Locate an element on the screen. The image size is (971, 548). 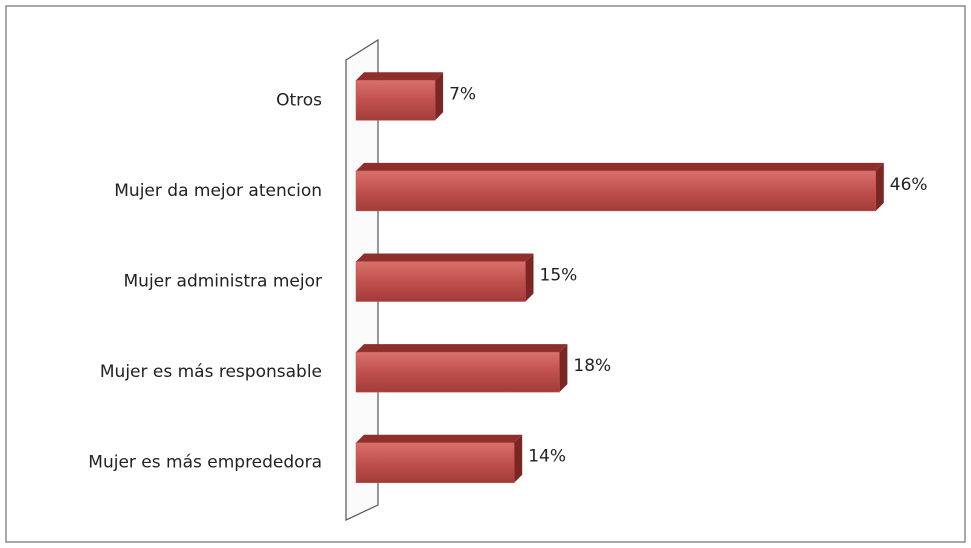
category-label: Mujer es más emprededora is located at coordinates (205, 463).